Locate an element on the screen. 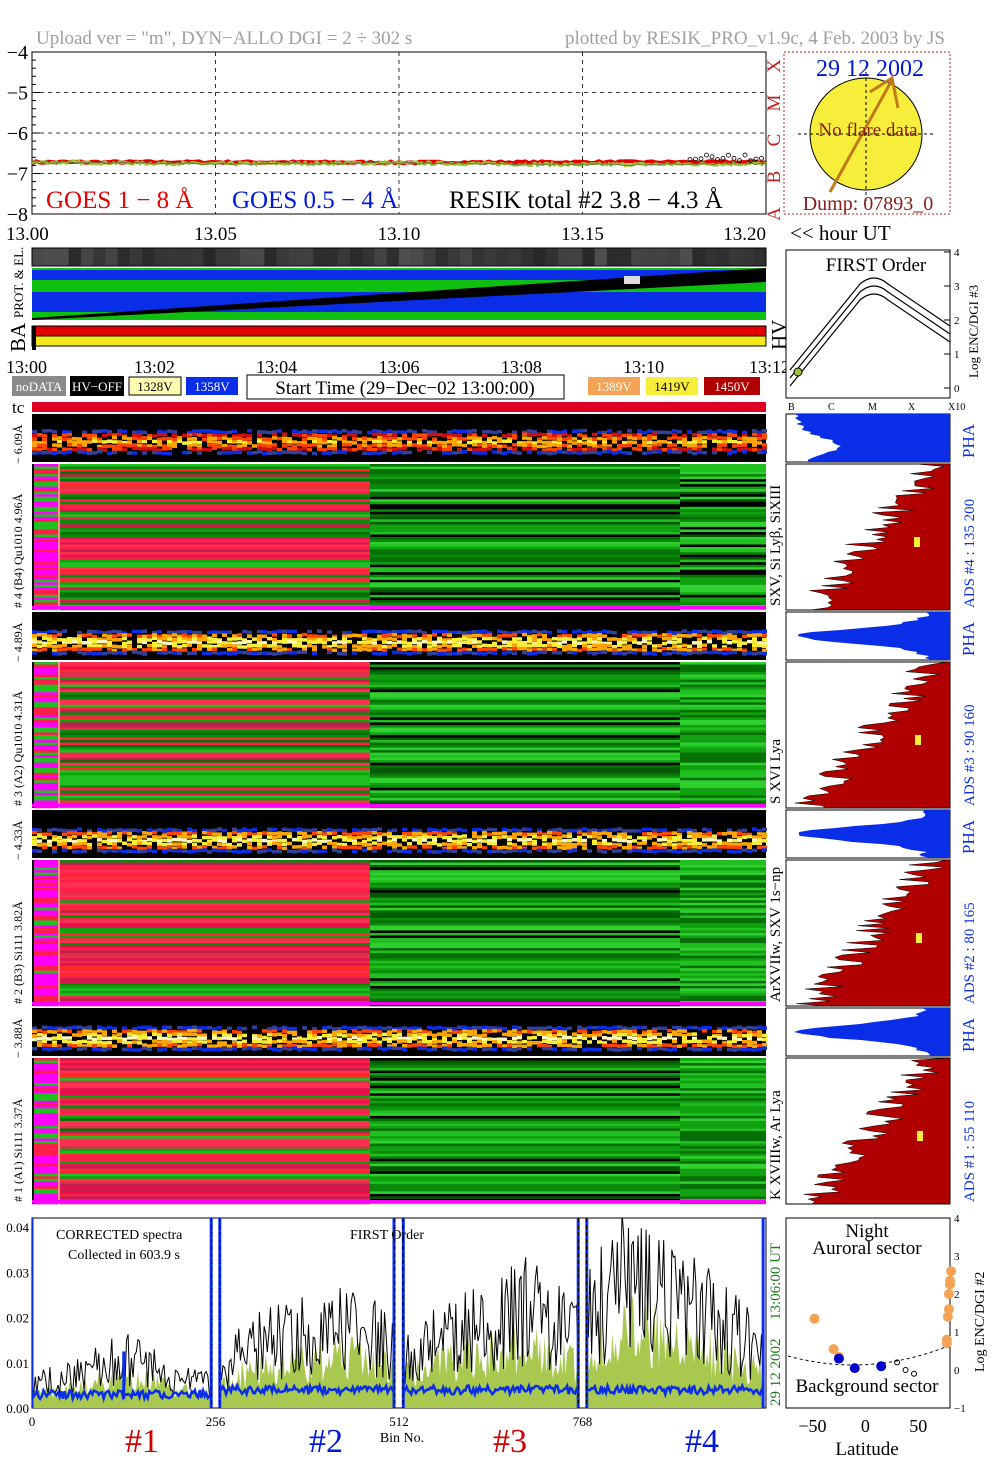 The width and height of the screenshot is (1004, 1476). spectra-first-order: FIRST Order is located at coordinates (387, 1235).